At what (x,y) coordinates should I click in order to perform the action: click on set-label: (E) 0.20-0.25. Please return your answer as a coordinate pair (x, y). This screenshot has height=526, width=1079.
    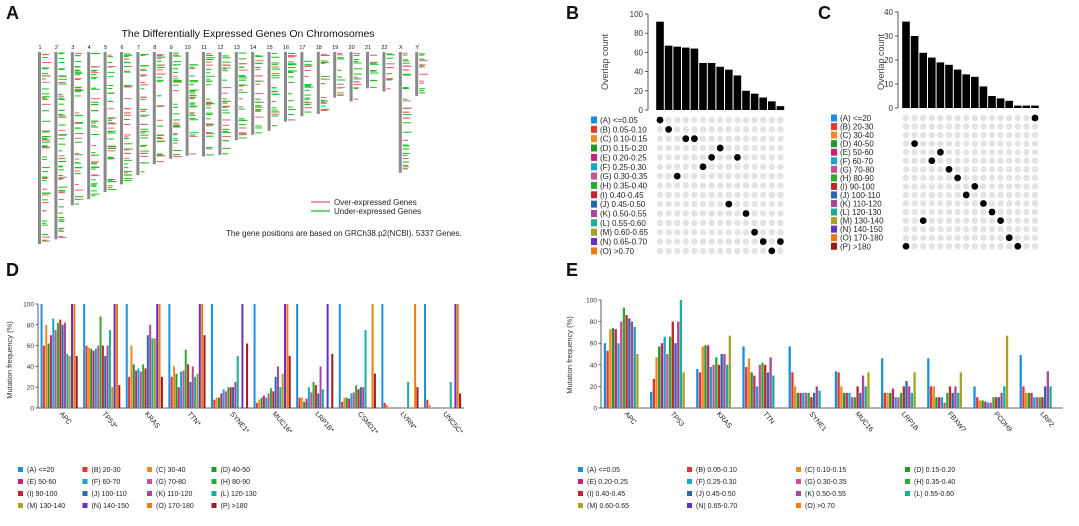
    Looking at the image, I should click on (623, 157).